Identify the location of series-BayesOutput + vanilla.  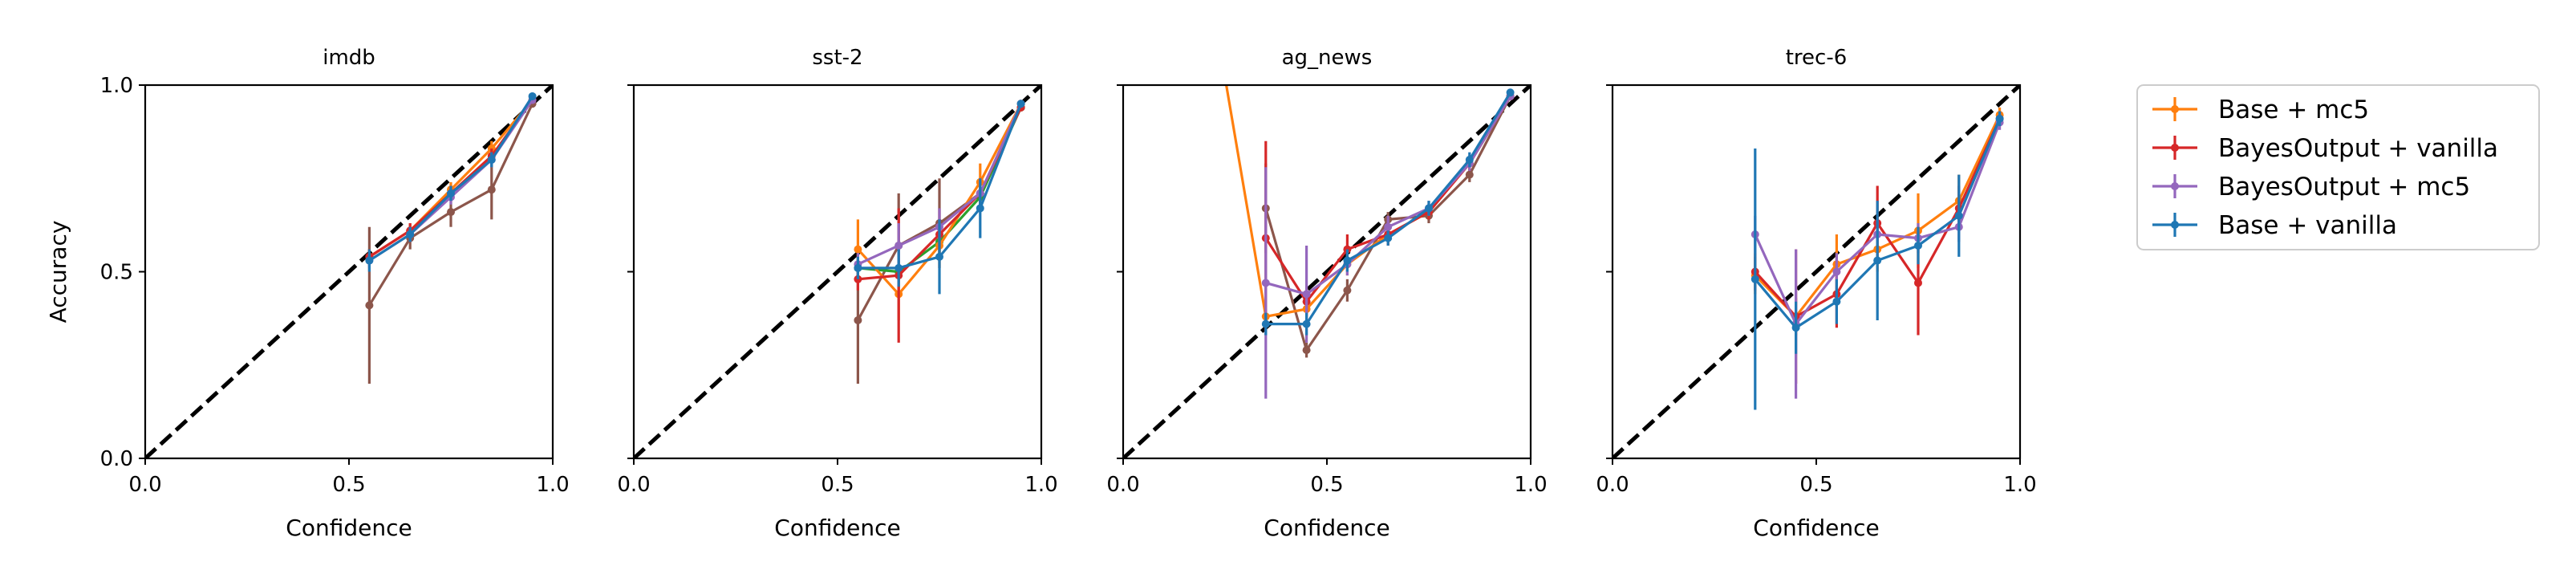
(451, 181).